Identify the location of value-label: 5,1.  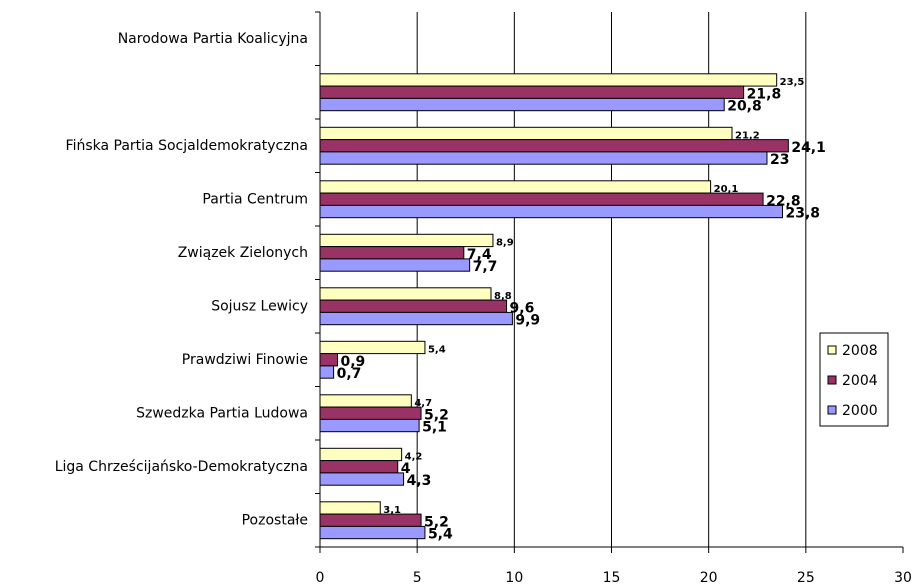
(434, 428).